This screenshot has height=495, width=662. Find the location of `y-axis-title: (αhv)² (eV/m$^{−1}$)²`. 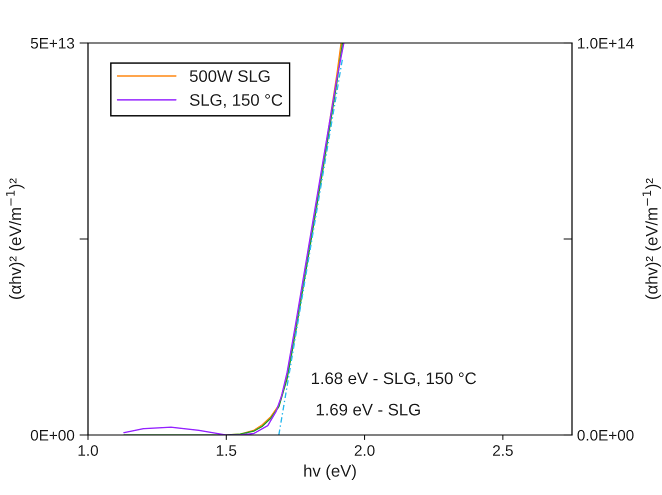

y-axis-title: (αhv)² (eV/m$^{−1}$)² is located at coordinates (15, 238).